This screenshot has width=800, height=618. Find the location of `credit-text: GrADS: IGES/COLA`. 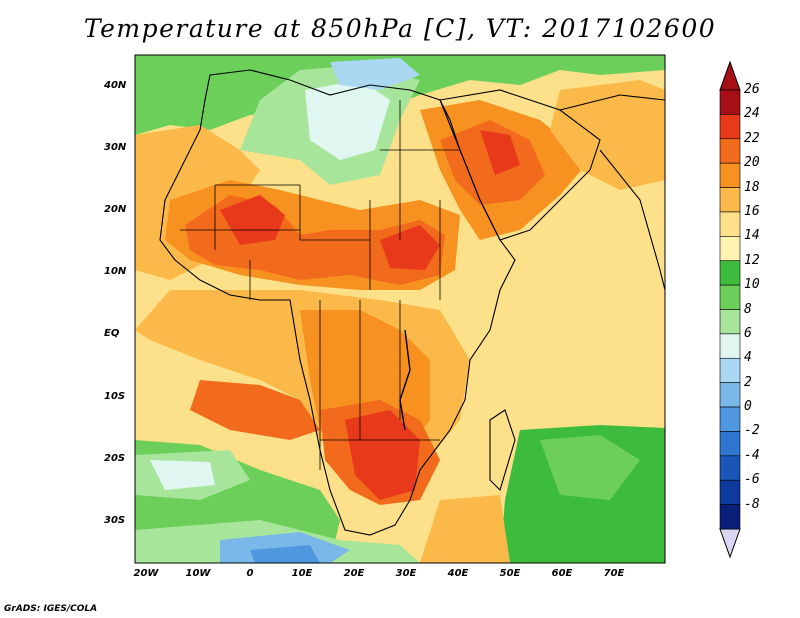

credit-text: GrADS: IGES/COLA is located at coordinates (51, 609).